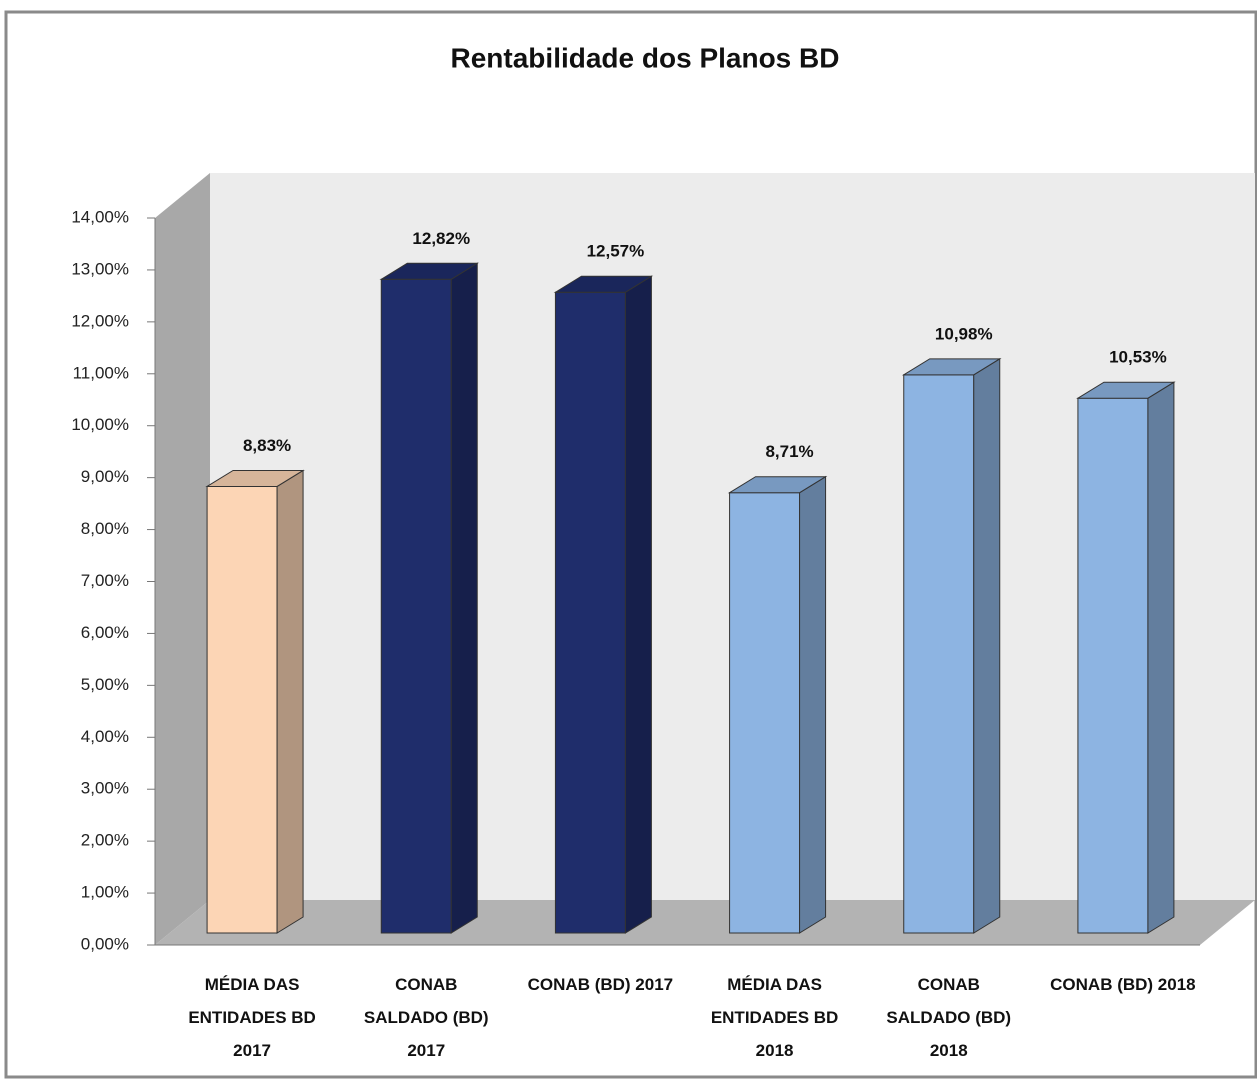 The image size is (1257, 1079). I want to click on x-tick-label: CONAB (BD) 2017, so click(600, 984).